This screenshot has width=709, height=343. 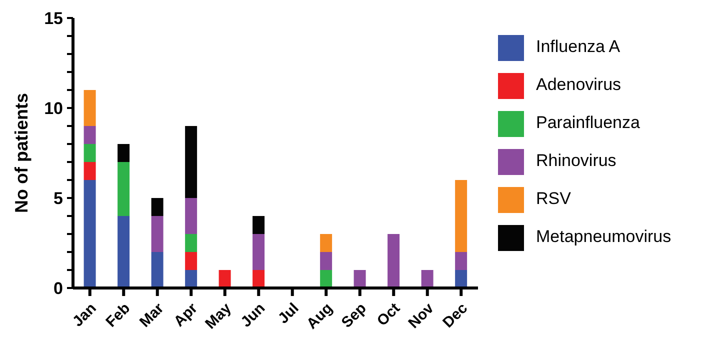 I want to click on x-tick-label: Dec, so click(x=456, y=316).